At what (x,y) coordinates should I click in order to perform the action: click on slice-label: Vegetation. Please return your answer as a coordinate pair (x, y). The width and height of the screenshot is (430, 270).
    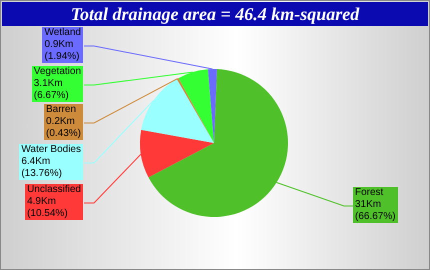
    Looking at the image, I should click on (57, 71).